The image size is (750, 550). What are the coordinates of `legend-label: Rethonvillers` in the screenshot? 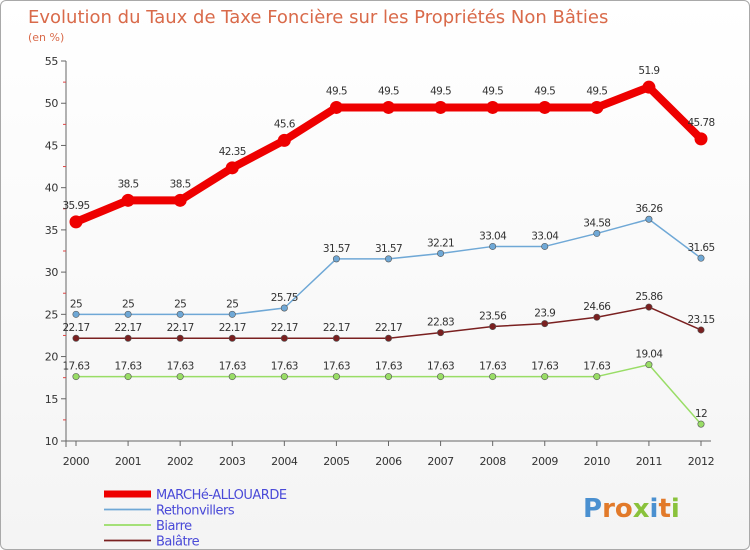 It's located at (195, 511).